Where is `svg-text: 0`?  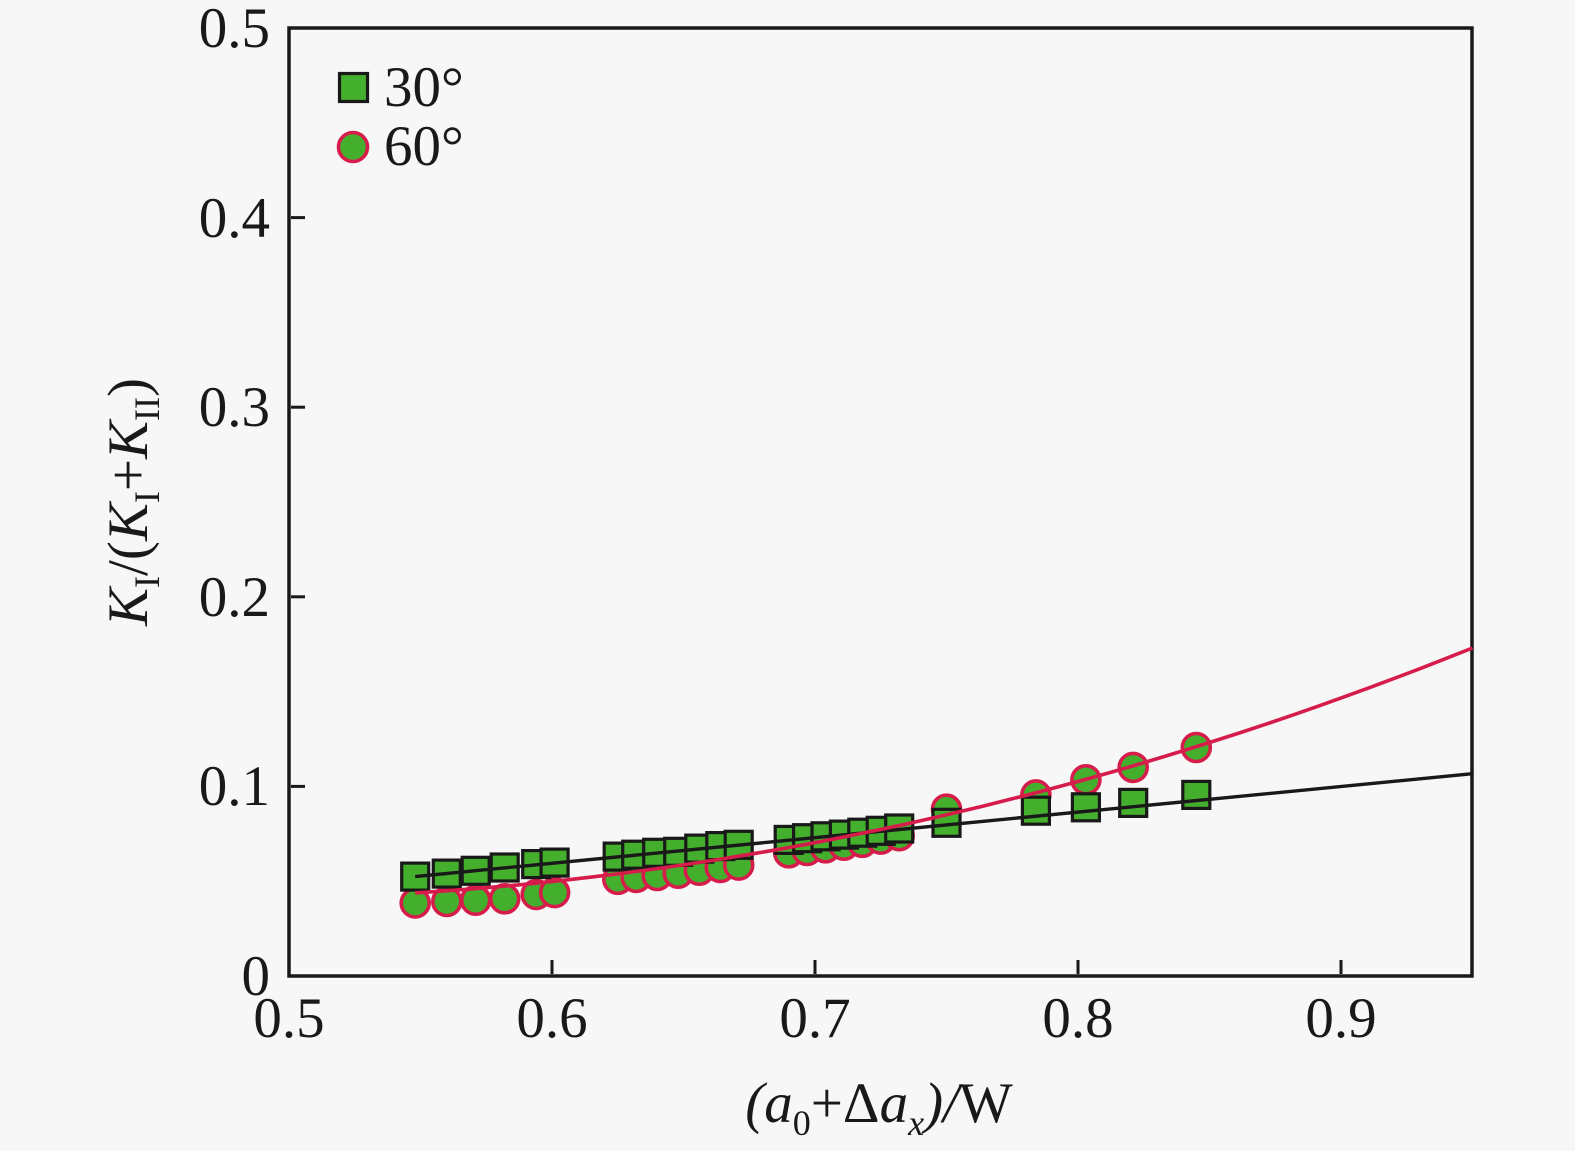
svg-text: 0 is located at coordinates (256, 976).